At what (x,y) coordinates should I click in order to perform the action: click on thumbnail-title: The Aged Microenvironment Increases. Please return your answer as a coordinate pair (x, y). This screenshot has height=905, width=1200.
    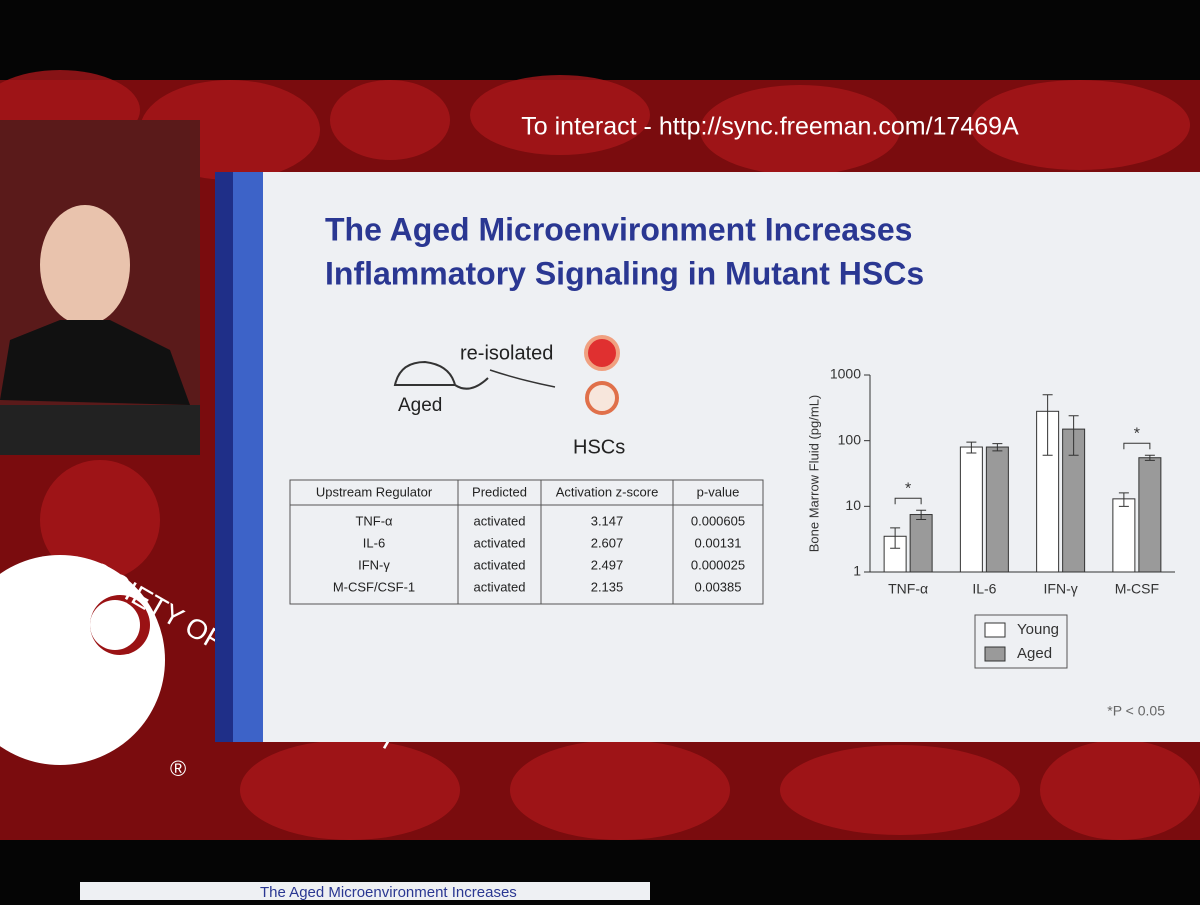
    Looking at the image, I should click on (388, 892).